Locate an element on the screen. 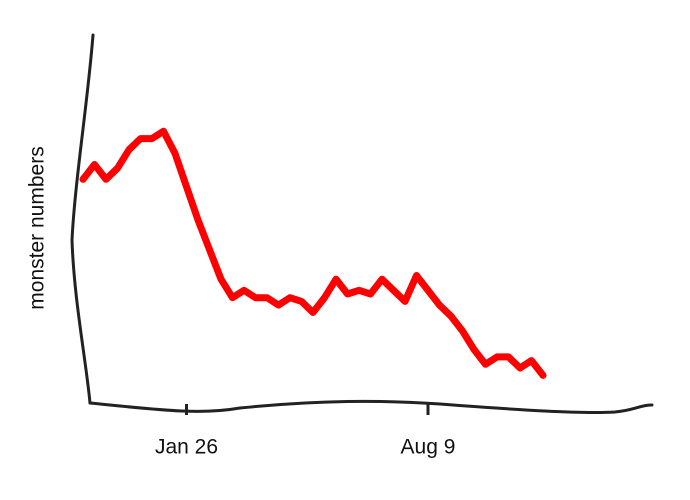 Image resolution: width=690 pixels, height=500 pixels. y-axis-label: monster numbers is located at coordinates (37, 227).